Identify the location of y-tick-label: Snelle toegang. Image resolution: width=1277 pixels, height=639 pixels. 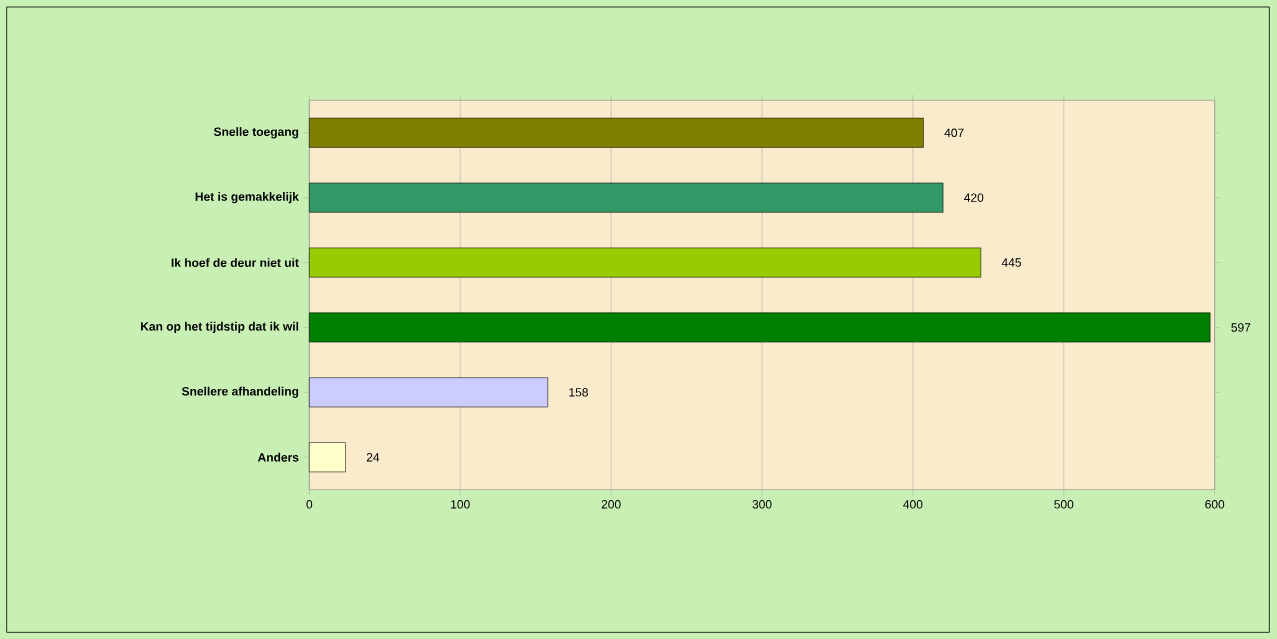
(256, 133).